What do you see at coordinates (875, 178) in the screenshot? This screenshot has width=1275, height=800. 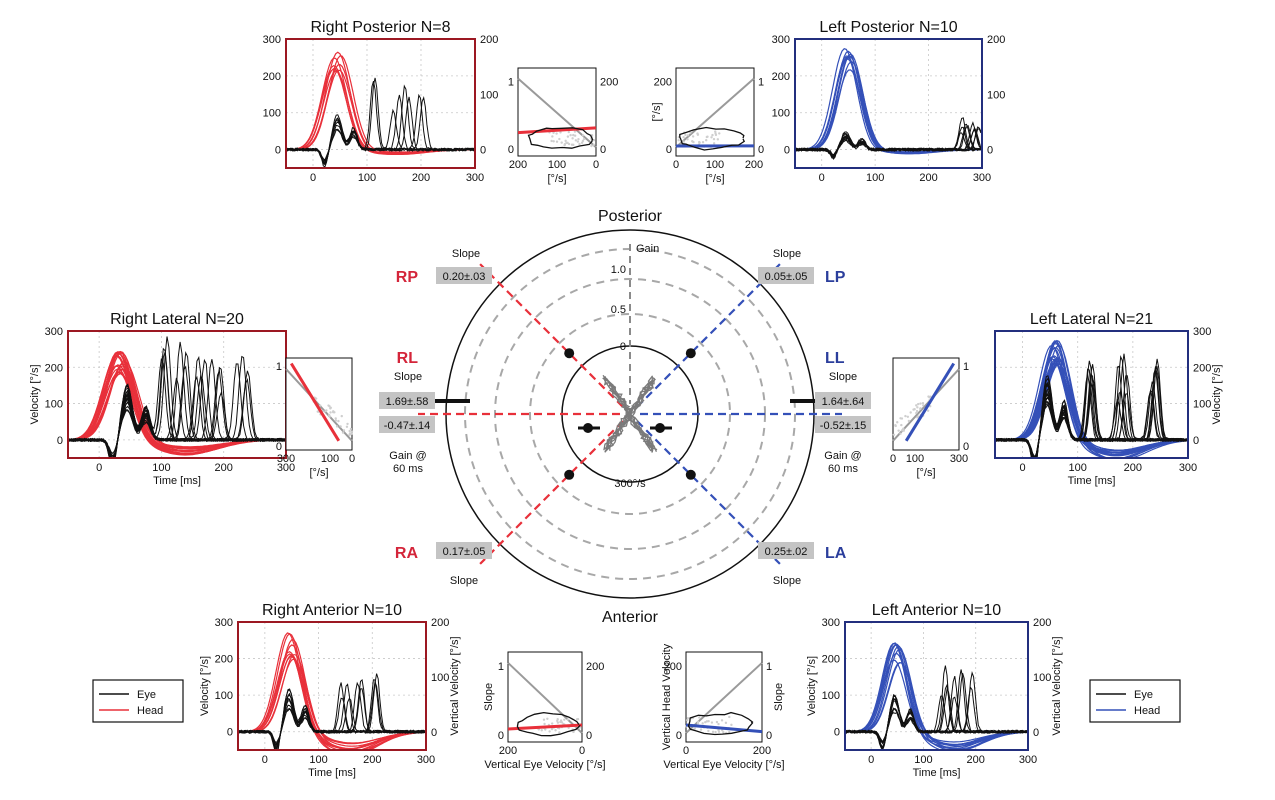 I see `x-tick-label: 100` at bounding box center [875, 178].